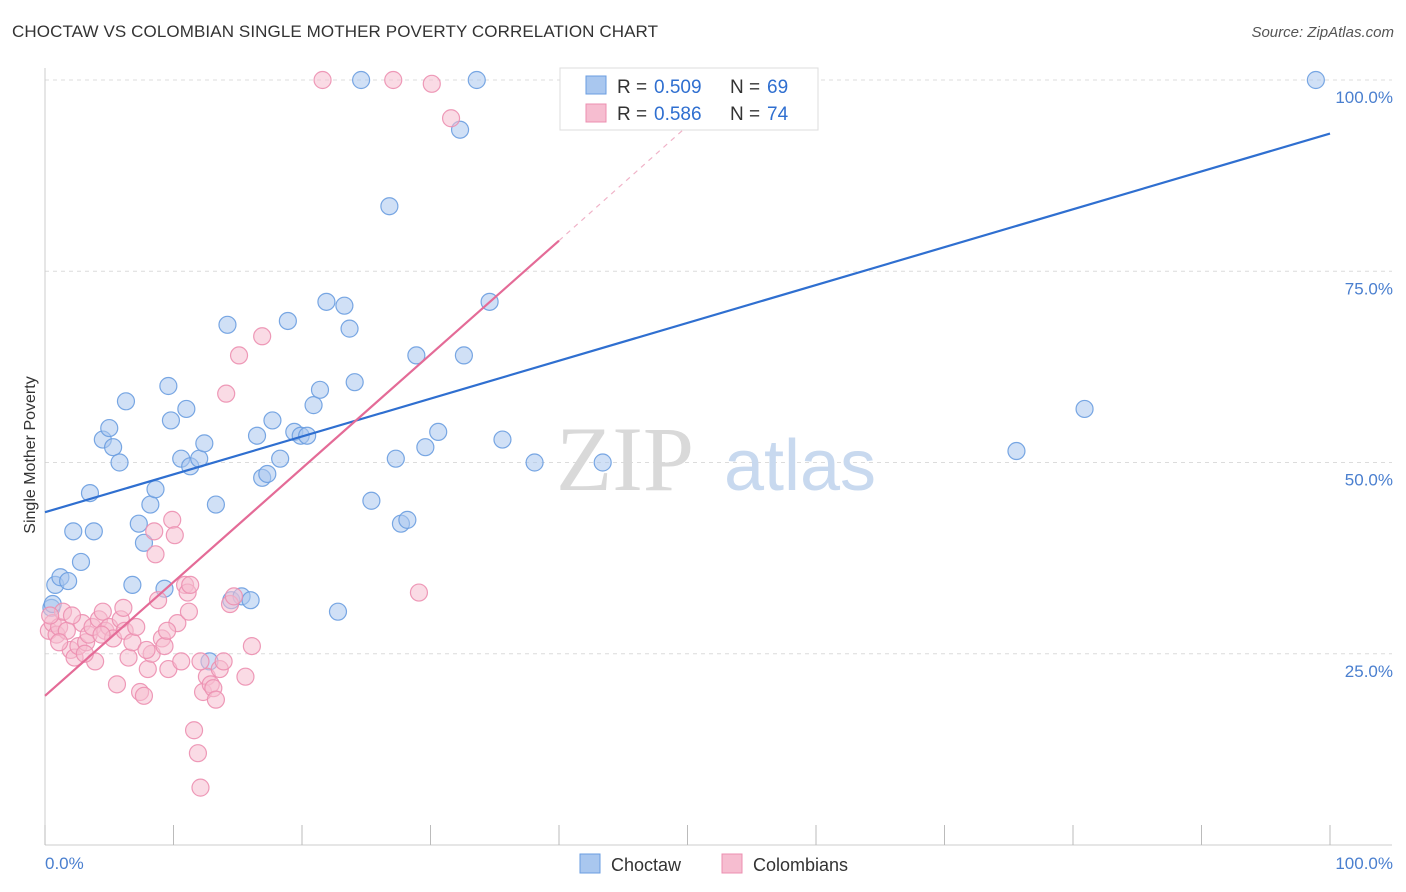 Image resolution: width=1406 pixels, height=892 pixels. Describe the element at coordinates (596, 113) in the screenshot. I see `legend-swatch-colombians` at that location.